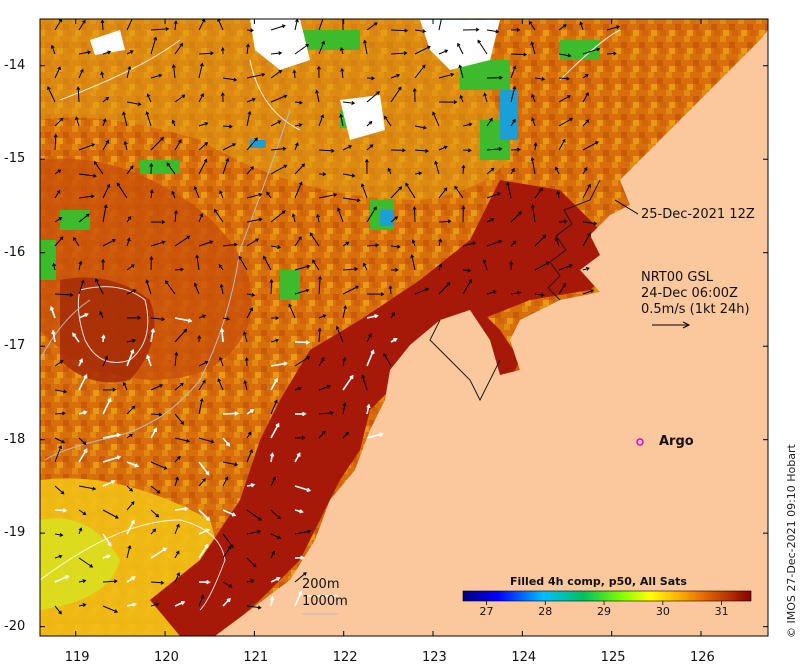 This screenshot has width=810, height=672. What do you see at coordinates (15, 252) in the screenshot?
I see `y-tick-label: -16` at bounding box center [15, 252].